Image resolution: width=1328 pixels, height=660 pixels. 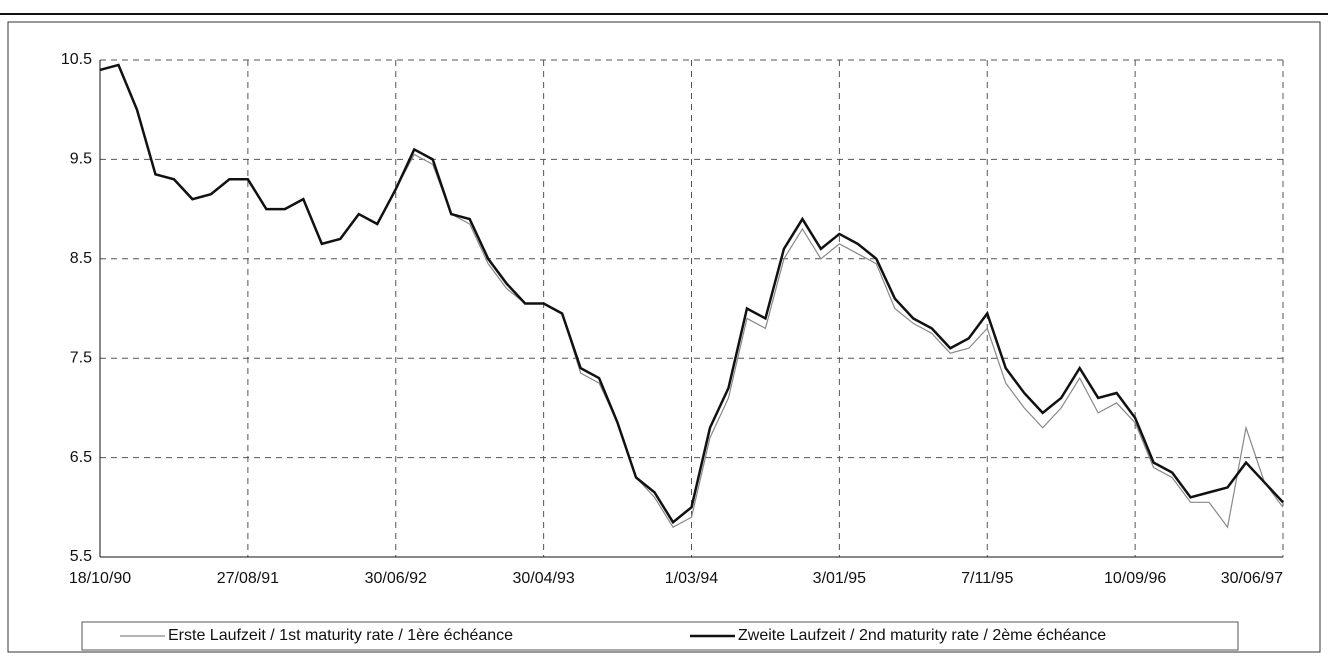 What do you see at coordinates (543, 578) in the screenshot?
I see `x-tick-label: 30/04/93` at bounding box center [543, 578].